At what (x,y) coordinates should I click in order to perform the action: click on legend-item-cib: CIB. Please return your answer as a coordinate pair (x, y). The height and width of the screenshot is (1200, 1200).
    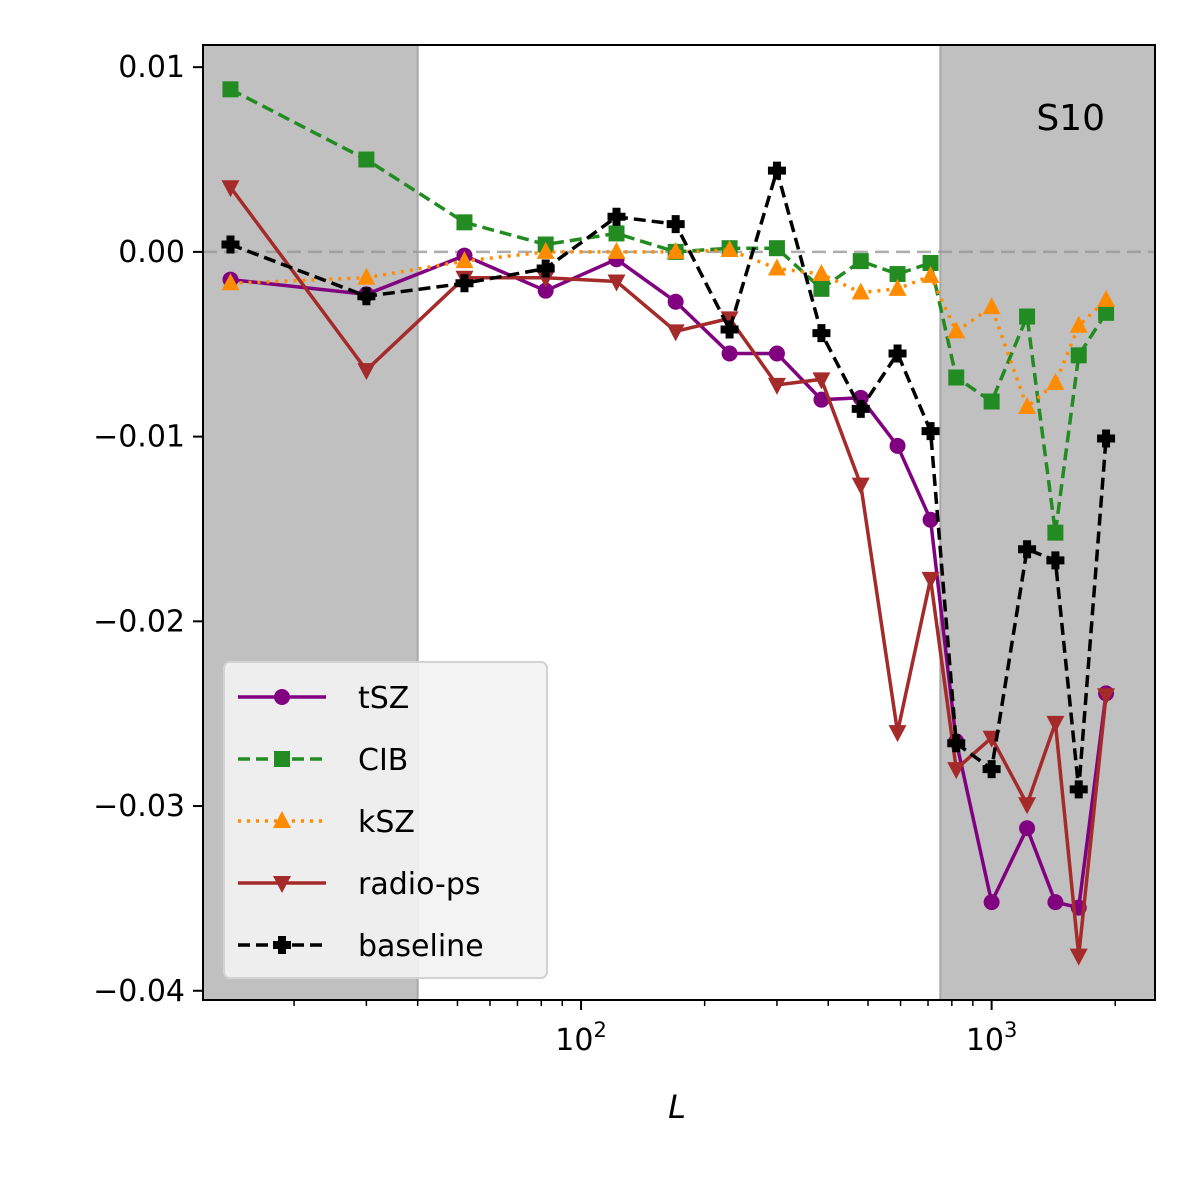
    Looking at the image, I should click on (323, 760).